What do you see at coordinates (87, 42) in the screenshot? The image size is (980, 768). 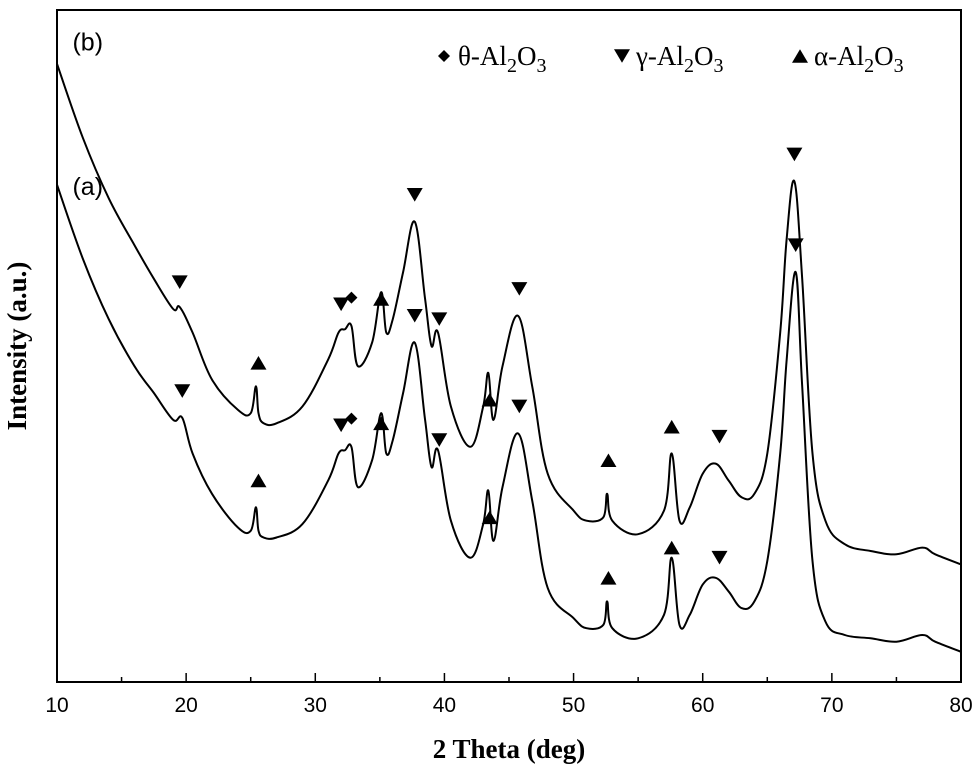 I see `curve-label: (b)` at bounding box center [87, 42].